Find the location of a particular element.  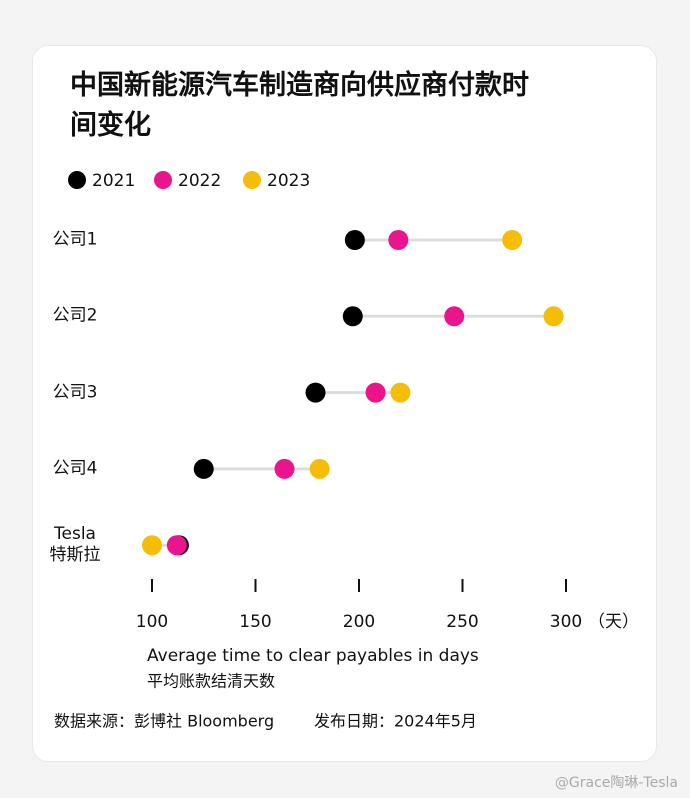

category-label: 公司3 is located at coordinates (75, 392).